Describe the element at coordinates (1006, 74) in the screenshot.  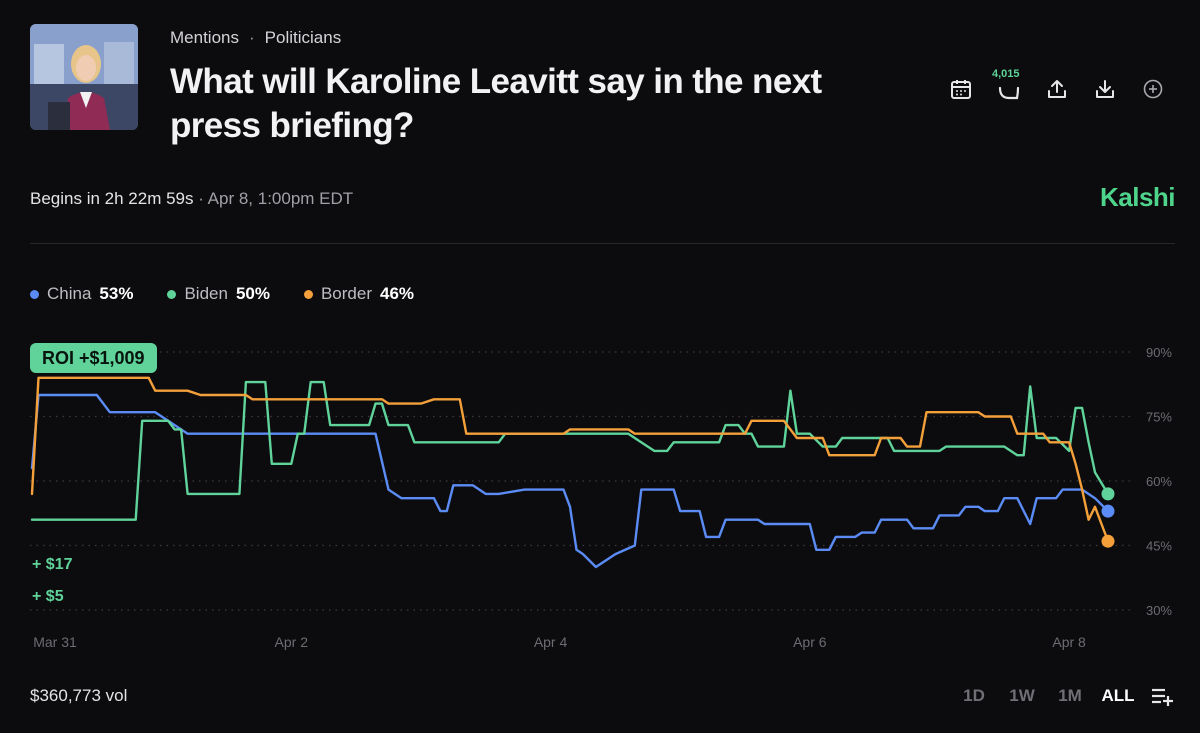
I see `comment-count-badge: 4,015` at that location.